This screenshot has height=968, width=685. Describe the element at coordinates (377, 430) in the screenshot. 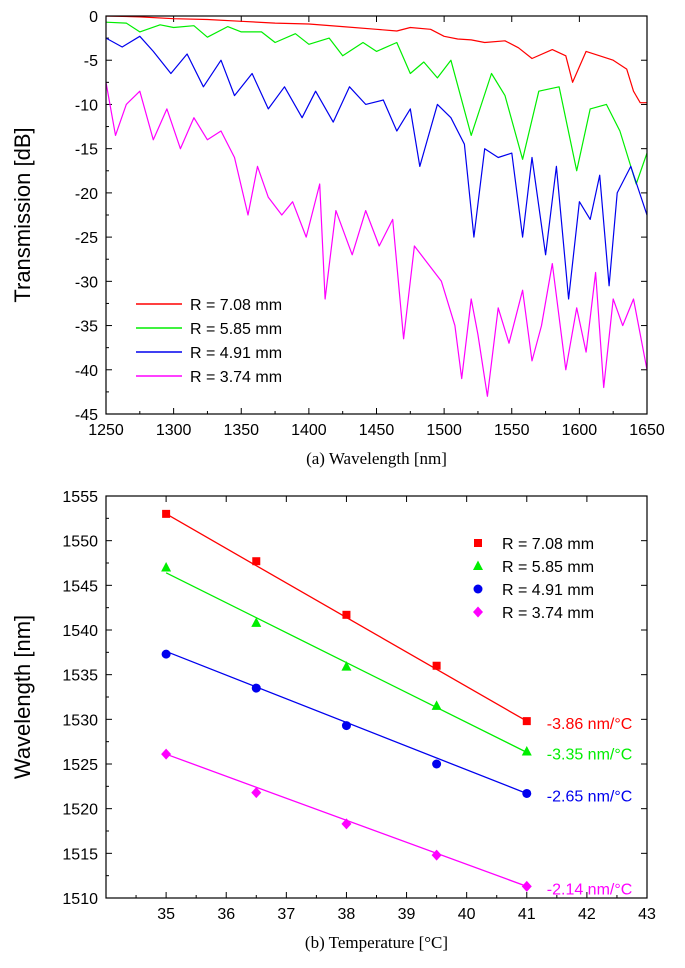

I see `x-tick-label: 1450` at that location.